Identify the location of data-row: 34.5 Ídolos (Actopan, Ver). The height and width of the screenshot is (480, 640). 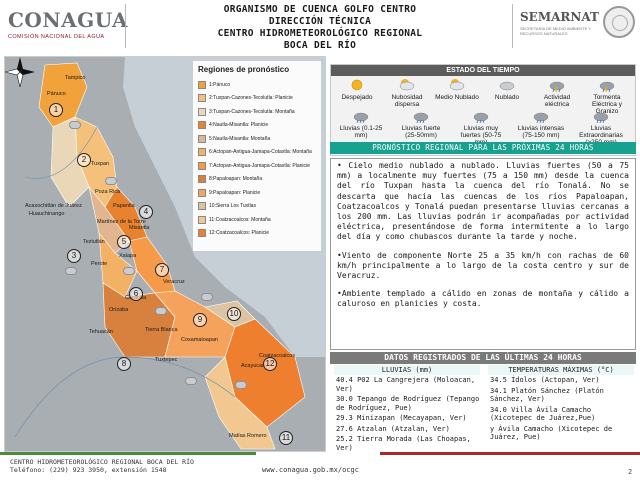
(545, 380).